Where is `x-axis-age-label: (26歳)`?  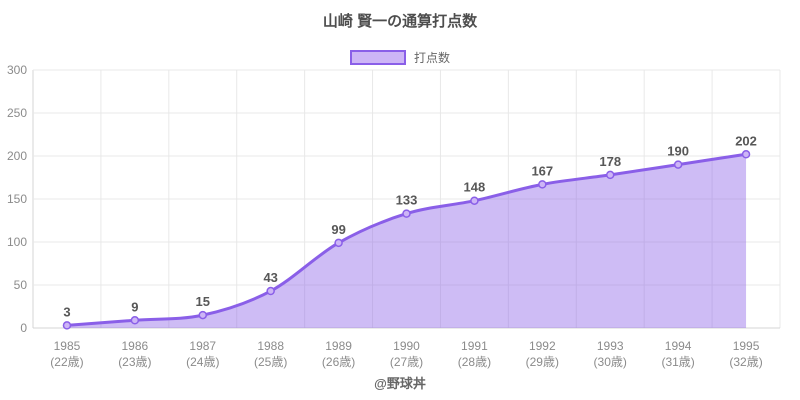 x-axis-age-label: (26歳) is located at coordinates (338, 362).